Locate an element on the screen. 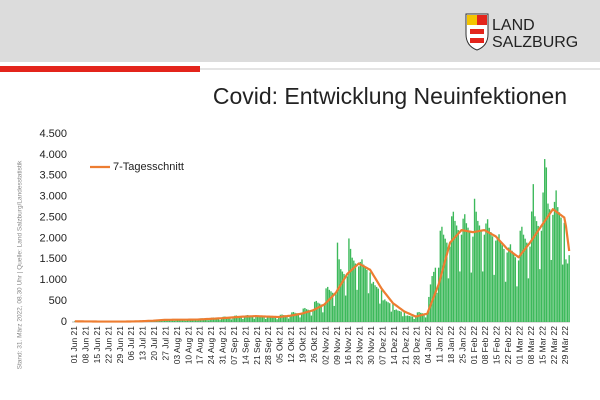  x-tick-label: 07 Dez 21 is located at coordinates (382, 345).